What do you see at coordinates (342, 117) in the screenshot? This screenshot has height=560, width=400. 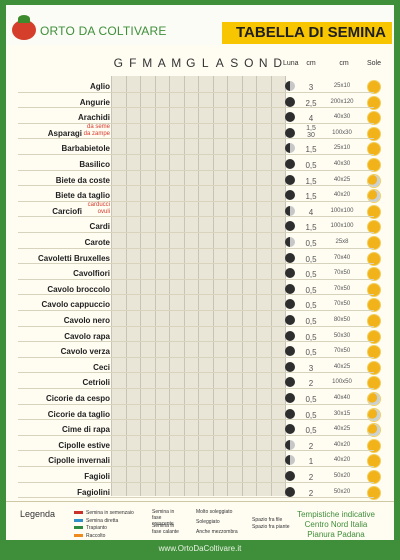 I see `plant-spacing: 40x30` at bounding box center [342, 117].